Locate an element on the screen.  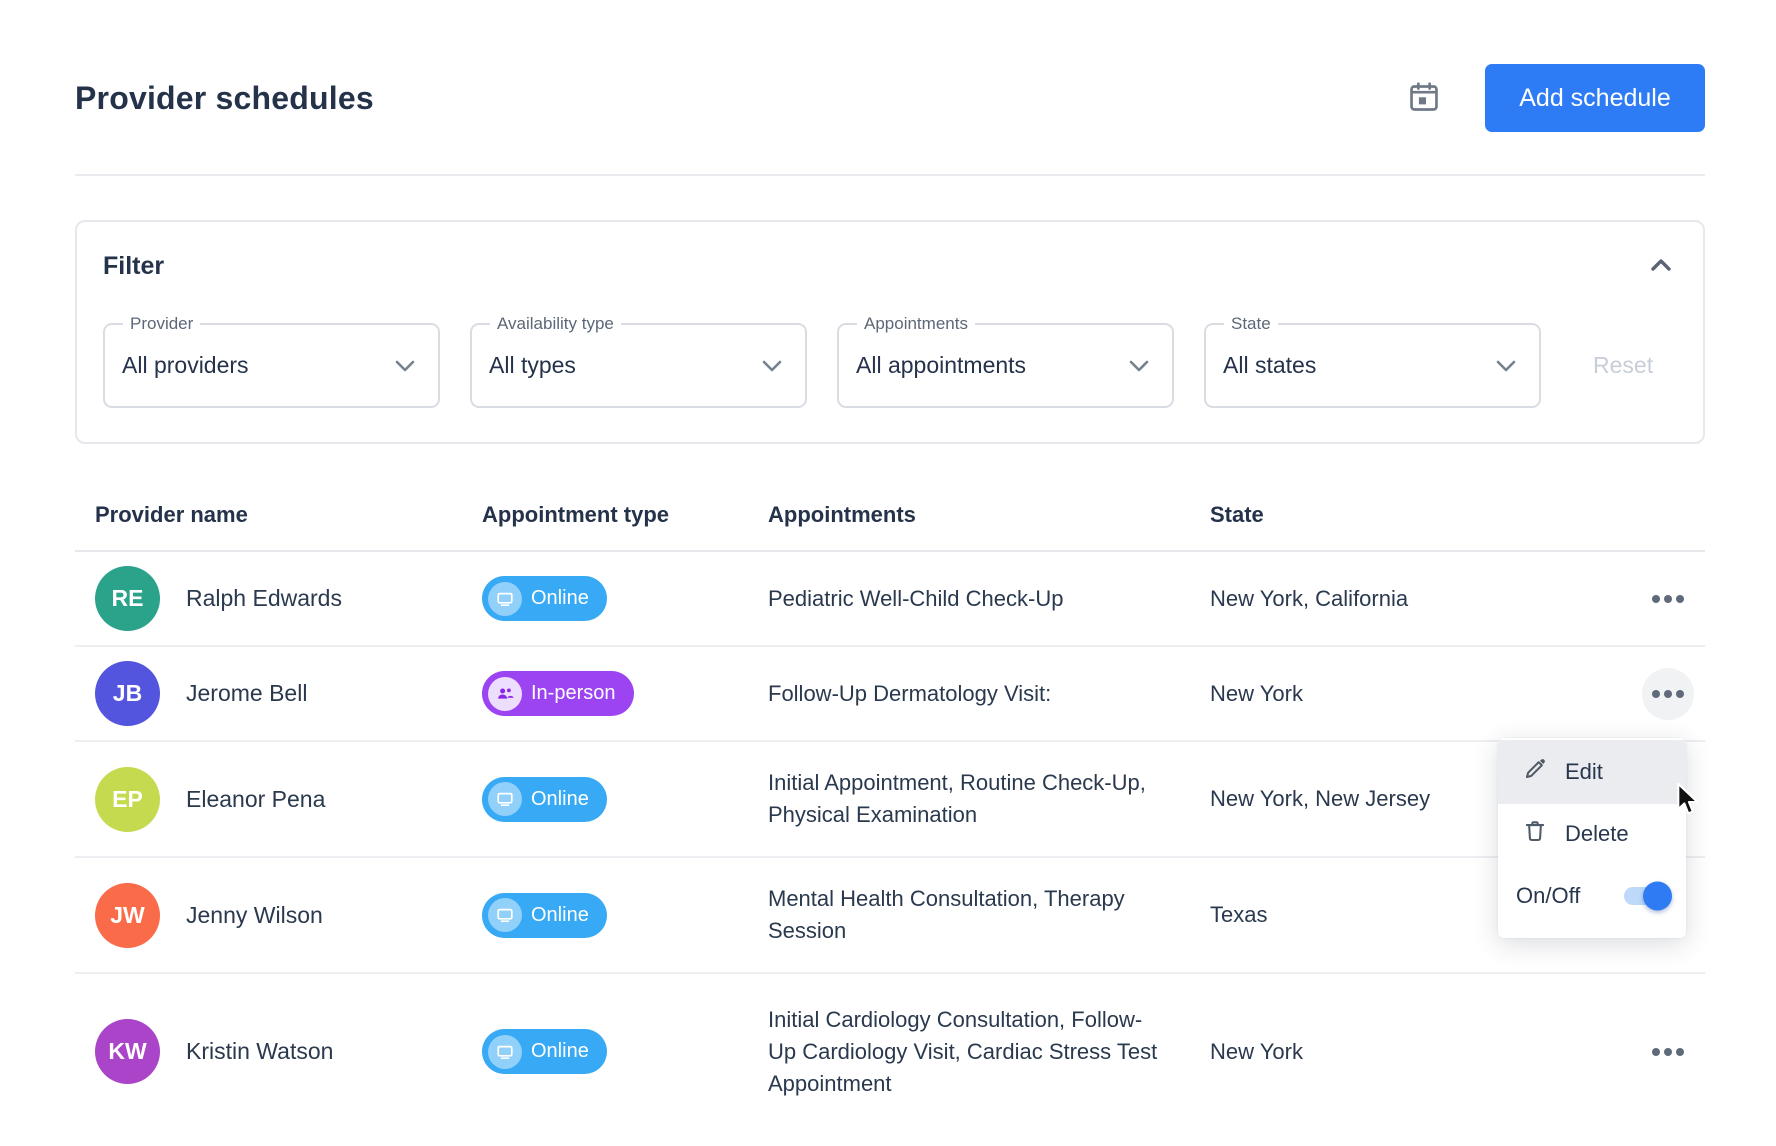
page-title: Provider schedules is located at coordinates (224, 97).